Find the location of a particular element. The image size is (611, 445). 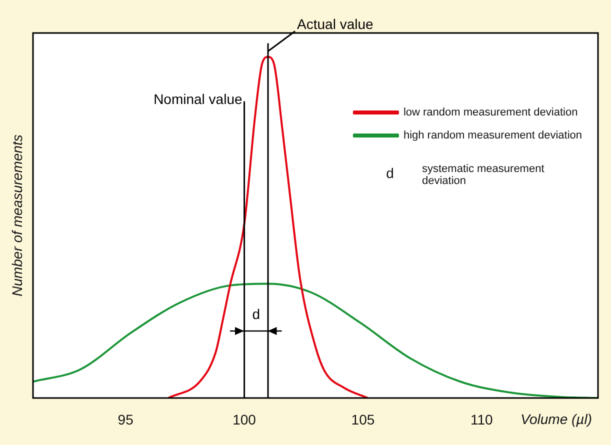

x-tick-label: 95 is located at coordinates (126, 419).